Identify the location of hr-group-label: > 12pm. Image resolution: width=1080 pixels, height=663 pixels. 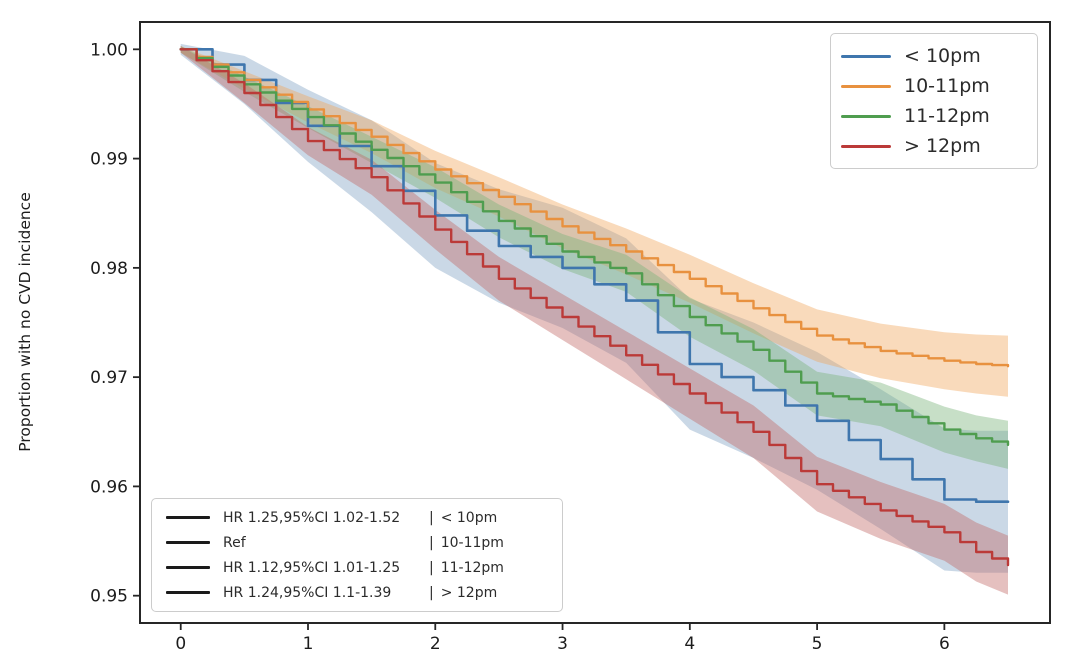
(469, 592).